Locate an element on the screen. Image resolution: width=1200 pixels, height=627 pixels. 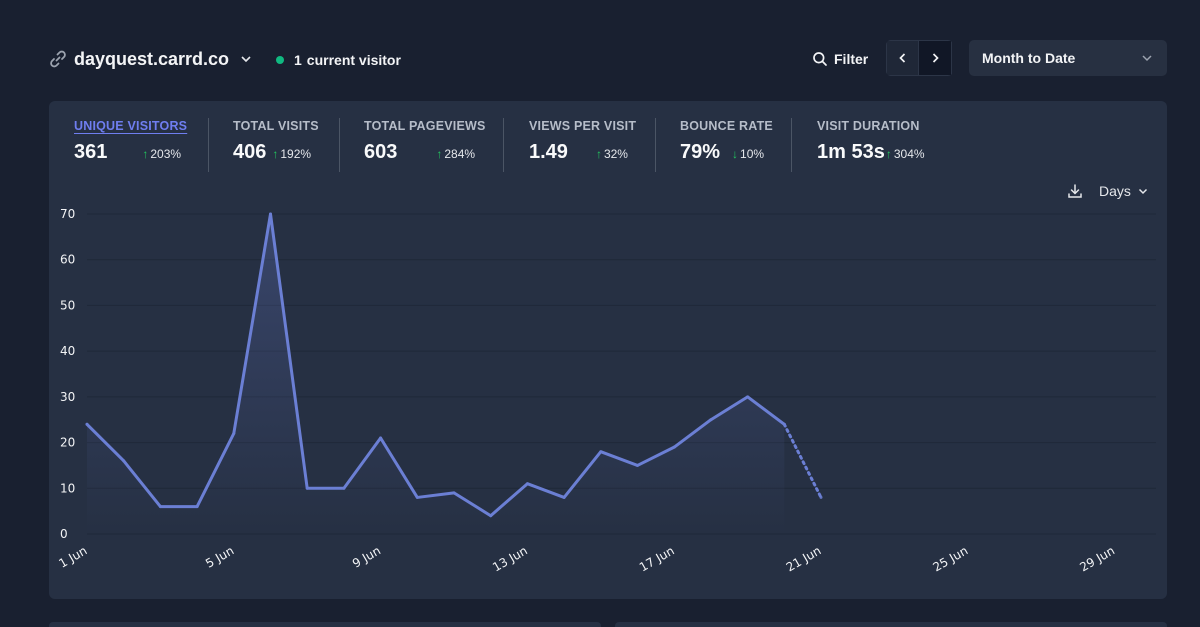
series-line-incomplete is located at coordinates (802, 460).